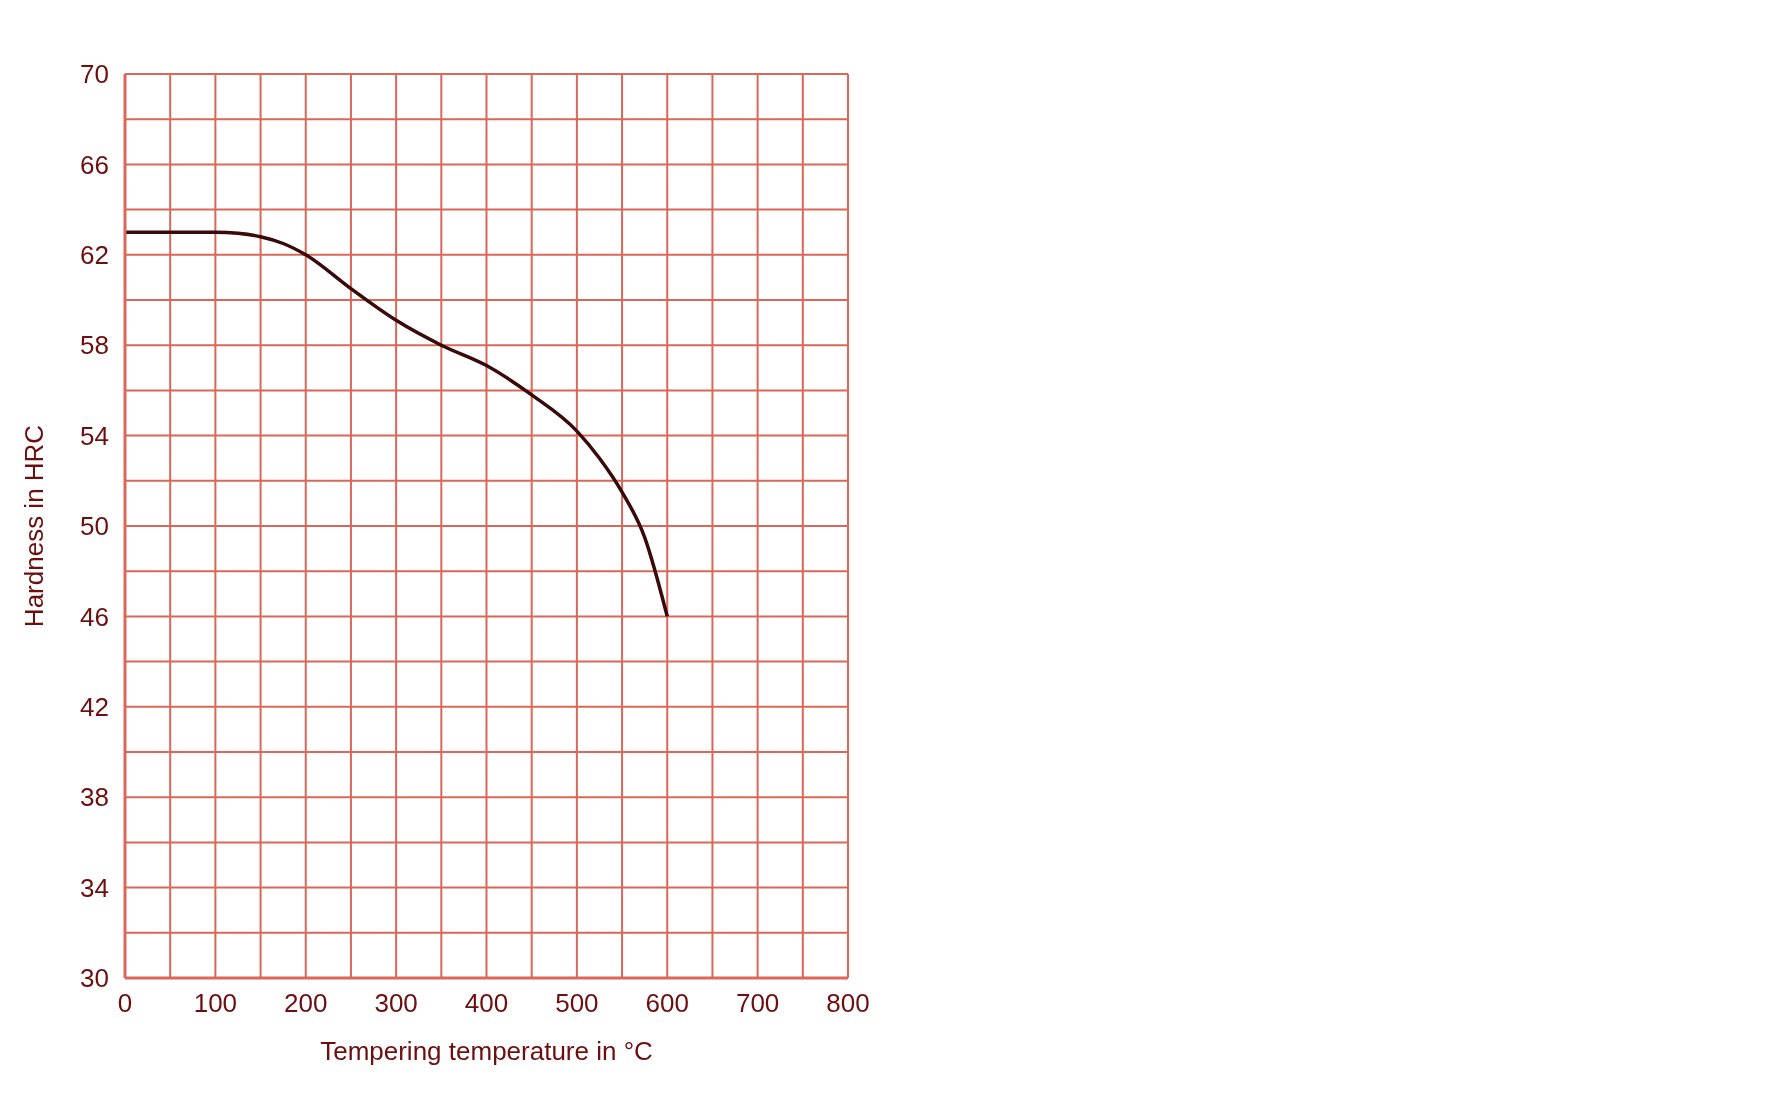 This screenshot has height=1106, width=1771. What do you see at coordinates (94, 797) in the screenshot?
I see `y-tick-label: 38` at bounding box center [94, 797].